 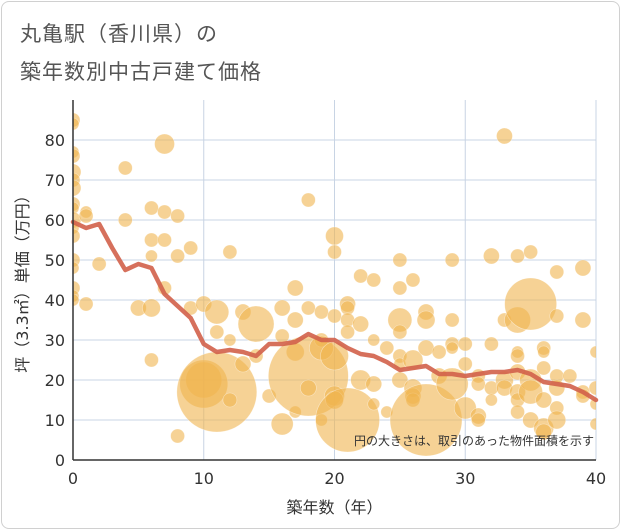 I want to click on size-note: 円の大きさは、取引のあった物件面積を示す, so click(x=474, y=440).